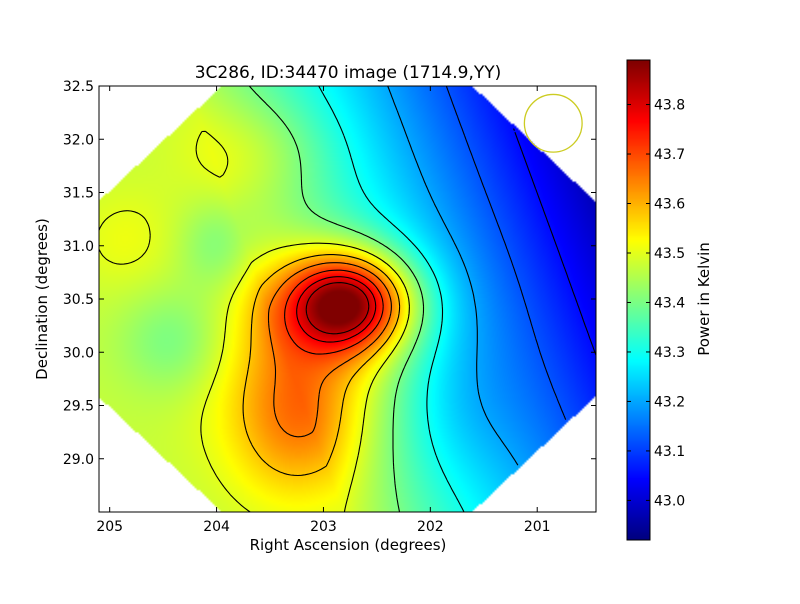 The height and width of the screenshot is (604, 800). I want to click on colorbar-tick-label: 43.1, so click(669, 452).